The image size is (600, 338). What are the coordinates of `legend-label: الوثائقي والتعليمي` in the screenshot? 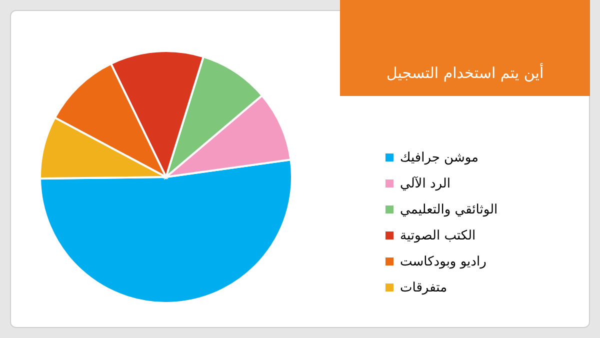 It's located at (449, 210).